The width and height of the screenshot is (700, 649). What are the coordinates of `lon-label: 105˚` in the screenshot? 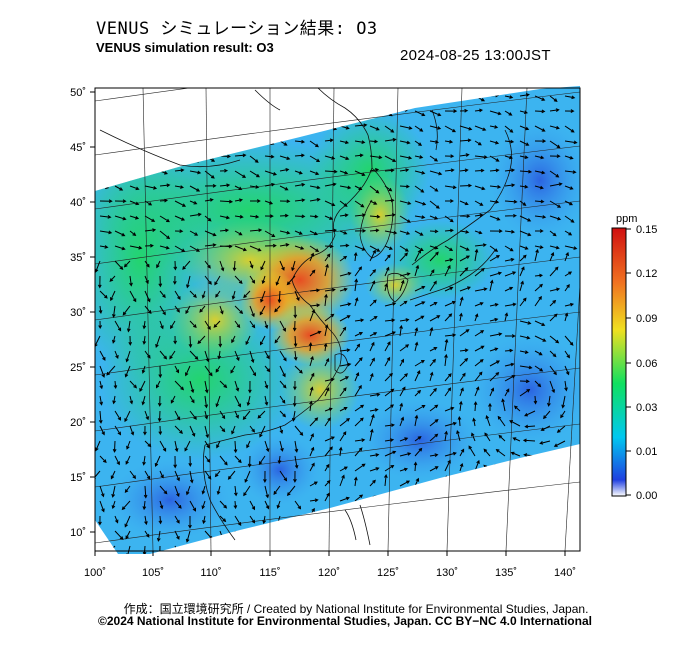 It's located at (153, 573).